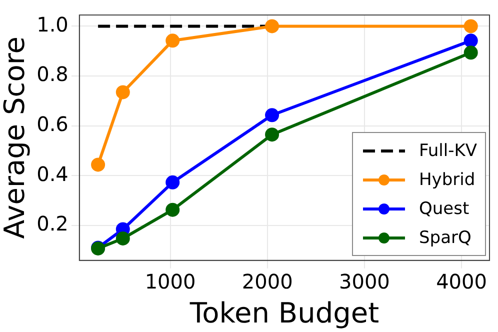 This screenshot has height=332, width=498. Describe the element at coordinates (448, 150) in the screenshot. I see `legend-label: Full-KV` at that location.